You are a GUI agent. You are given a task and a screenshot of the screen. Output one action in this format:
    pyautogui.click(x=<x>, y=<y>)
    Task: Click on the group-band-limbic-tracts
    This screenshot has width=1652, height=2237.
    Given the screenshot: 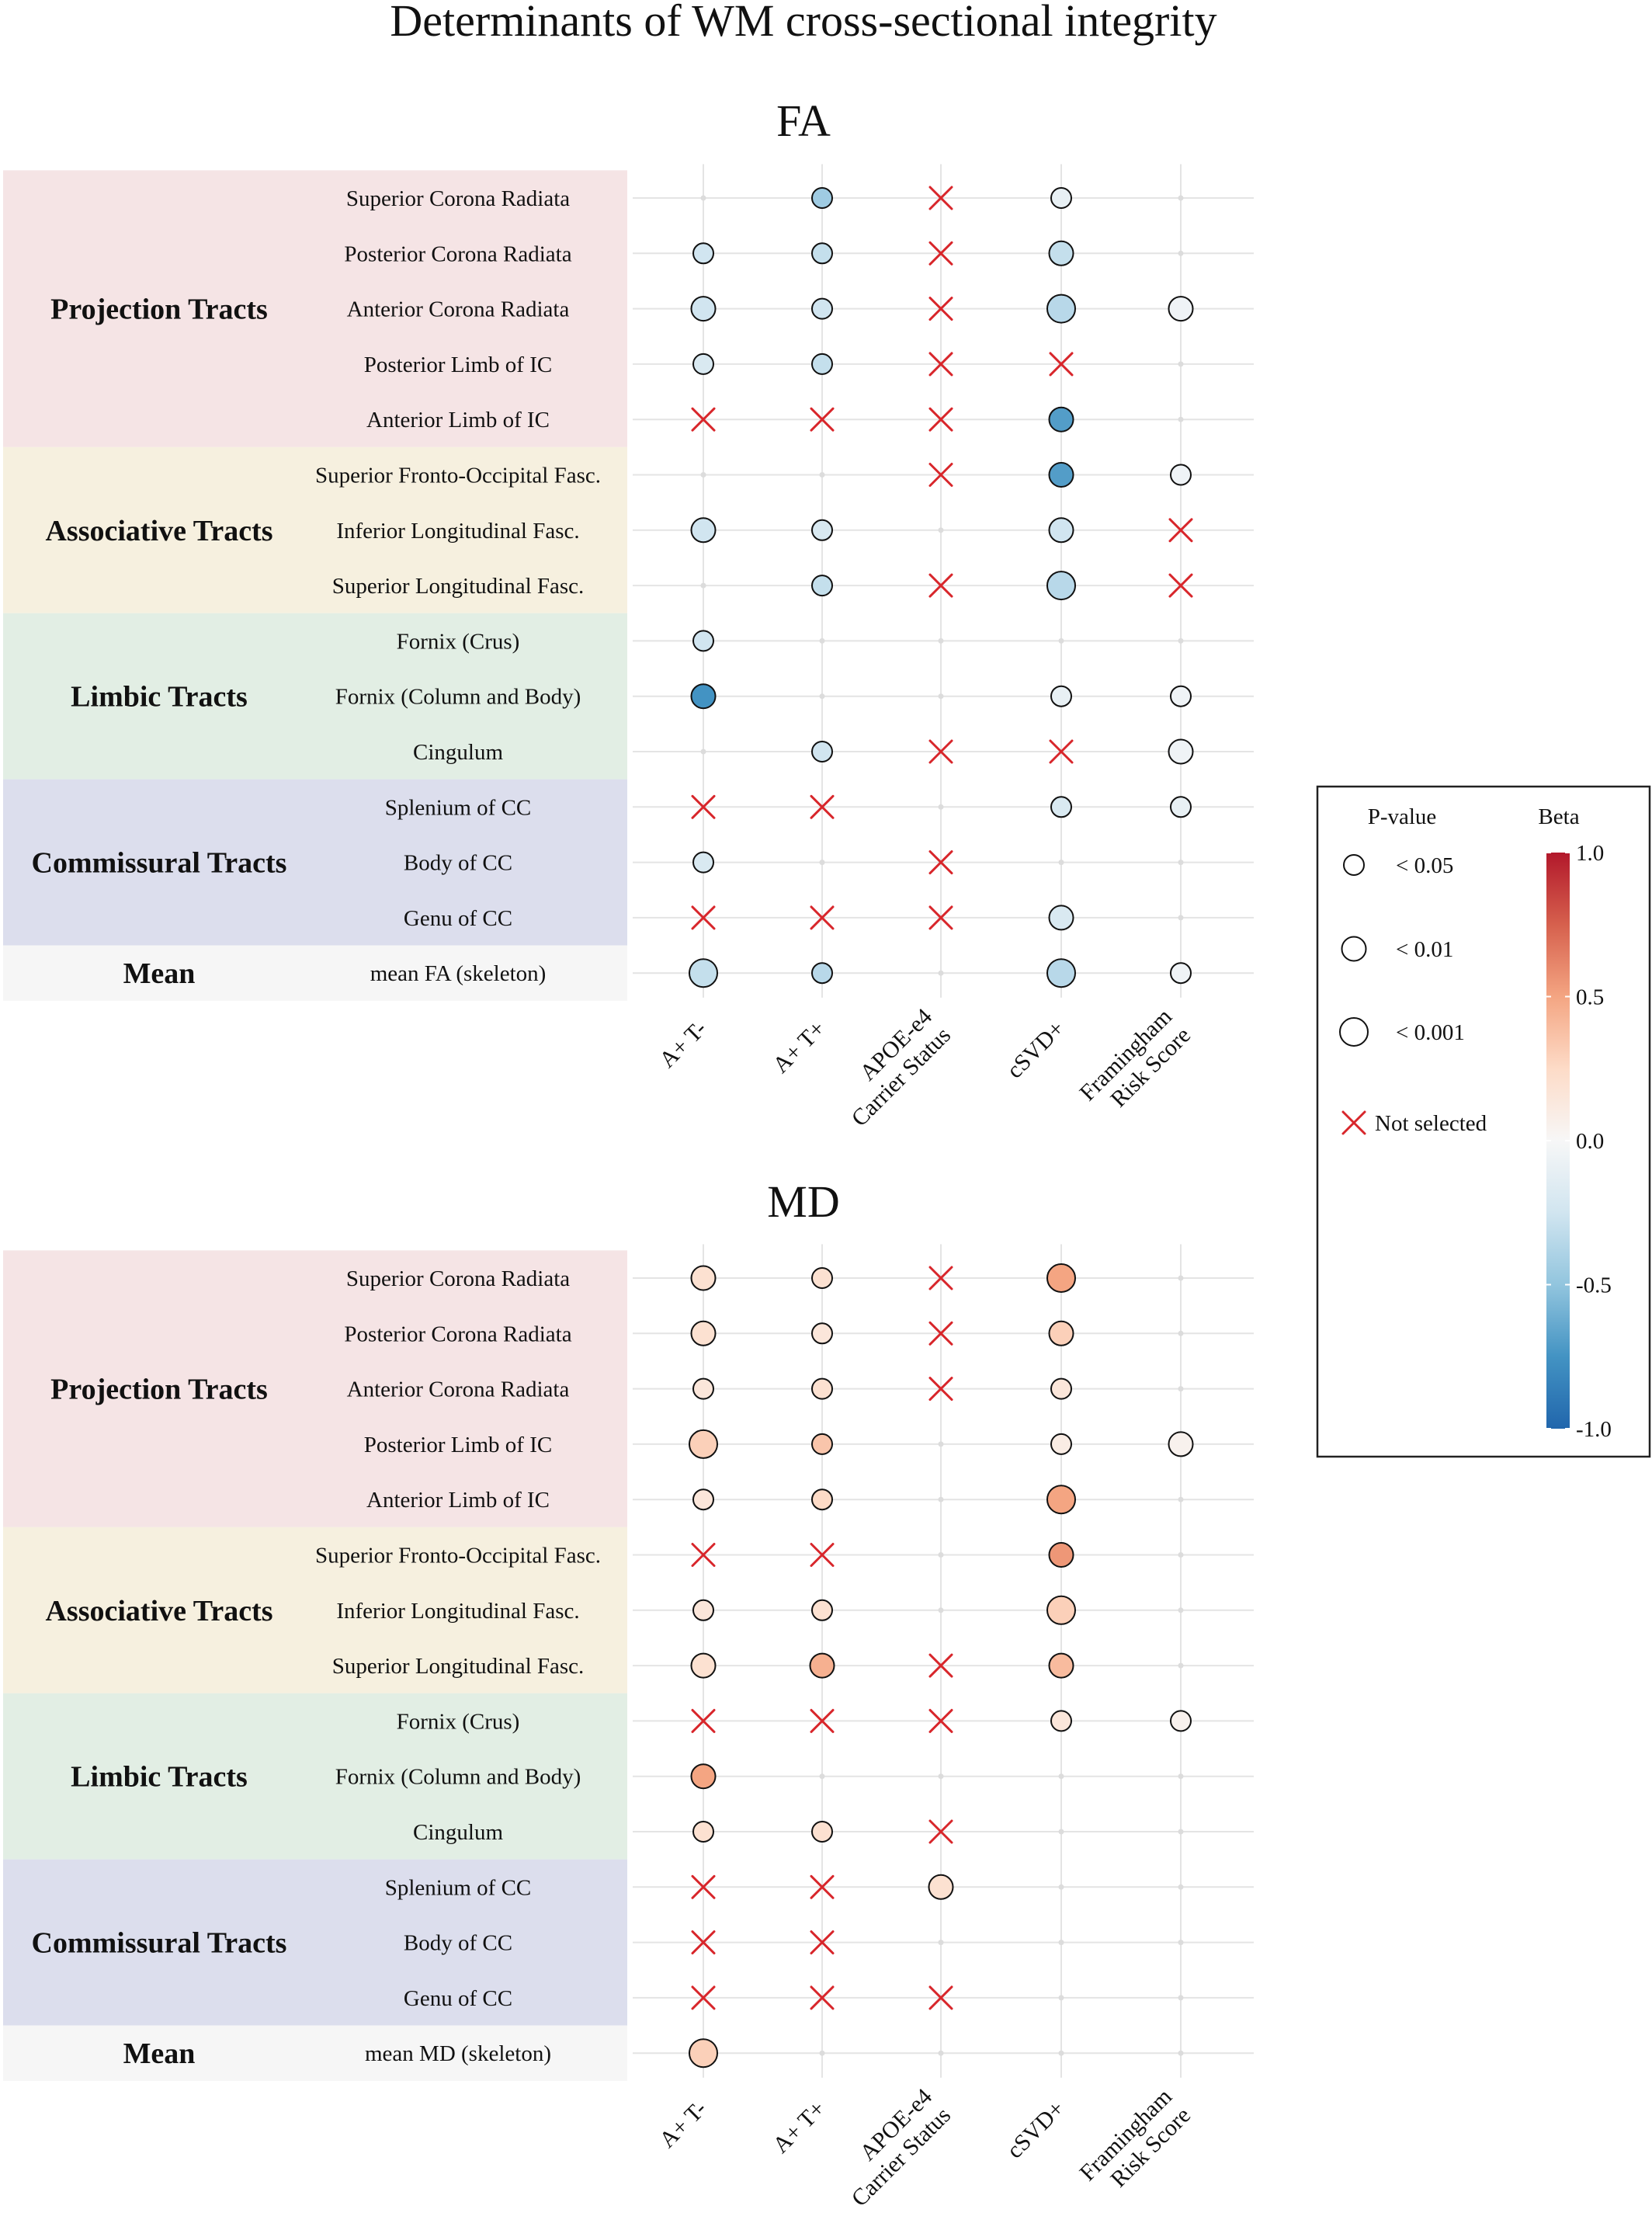 What is the action you would take?
    pyautogui.click(x=315, y=696)
    